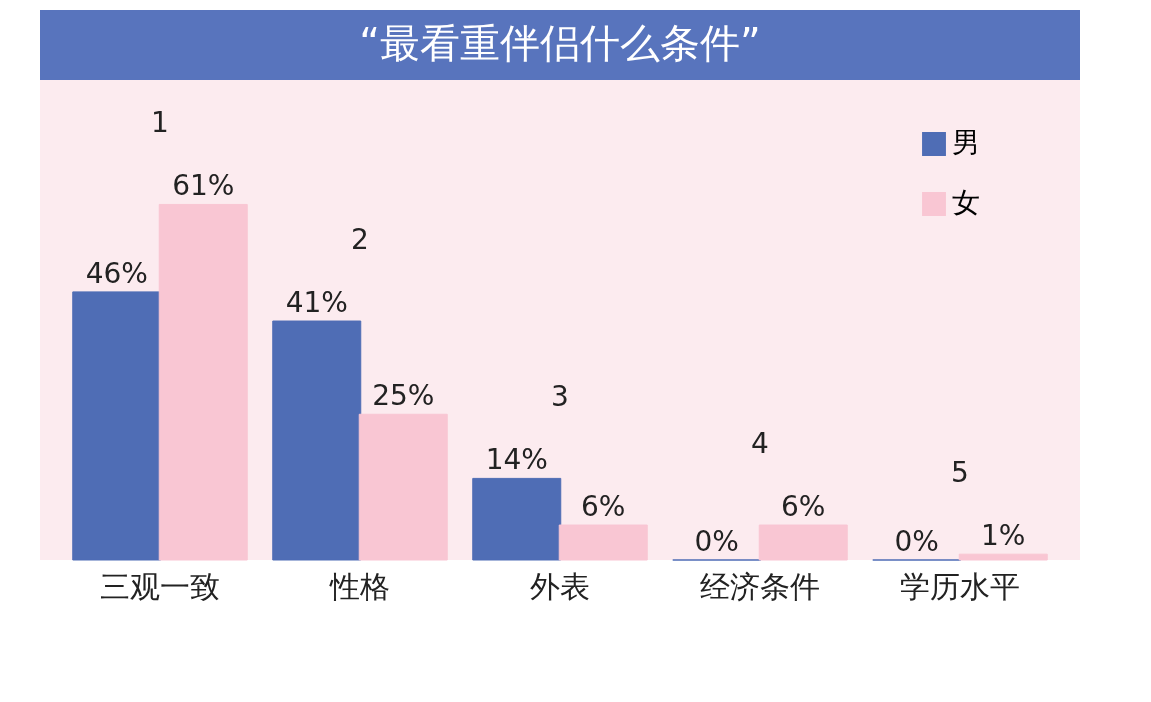 Image resolution: width=1151 pixels, height=702 pixels. I want to click on data-label: 61%, so click(203, 186).